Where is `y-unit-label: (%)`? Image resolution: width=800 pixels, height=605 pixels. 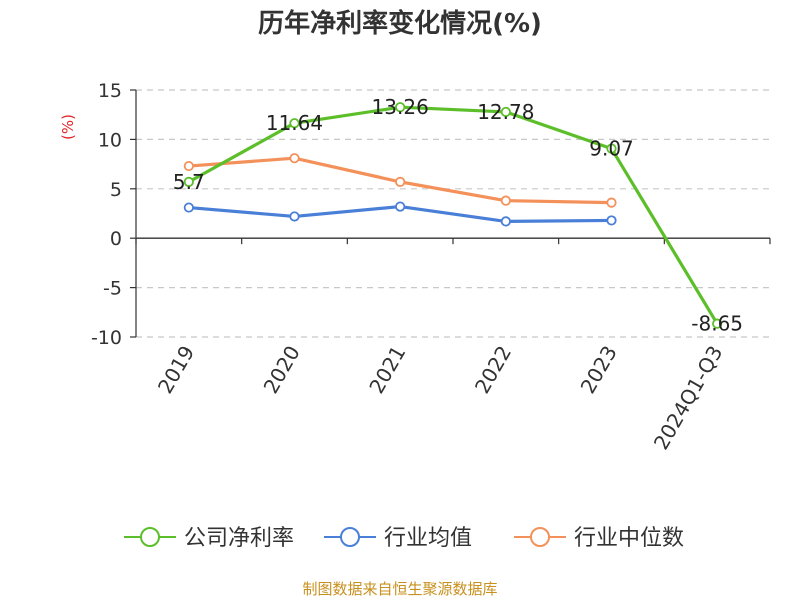
y-unit-label: (%) is located at coordinates (68, 127).